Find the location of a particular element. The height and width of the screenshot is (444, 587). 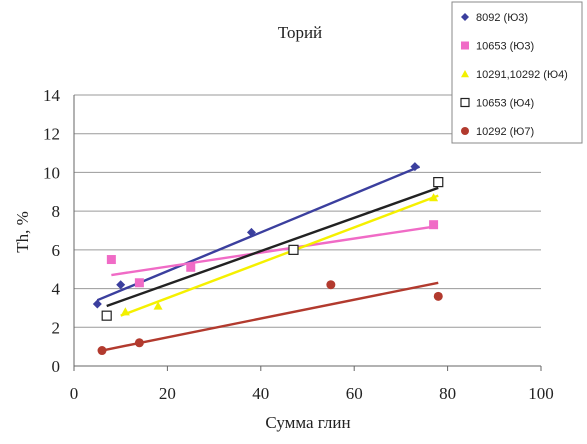

x-tick-label: 60 is located at coordinates (354, 393).